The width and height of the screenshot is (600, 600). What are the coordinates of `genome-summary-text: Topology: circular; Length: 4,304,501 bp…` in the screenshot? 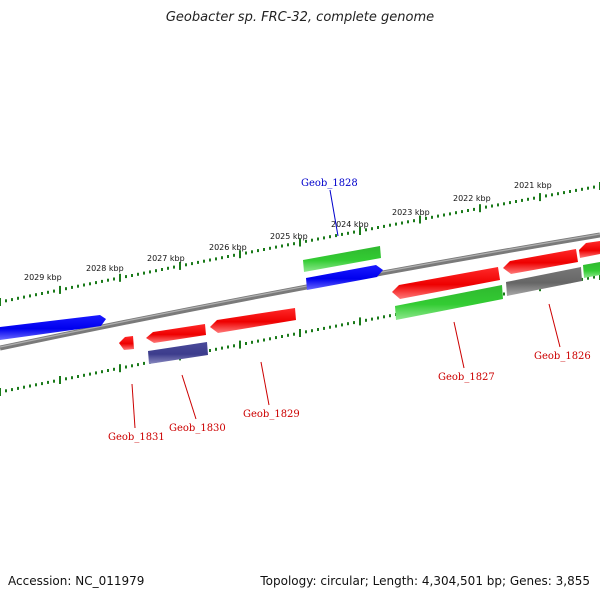 It's located at (425, 581).